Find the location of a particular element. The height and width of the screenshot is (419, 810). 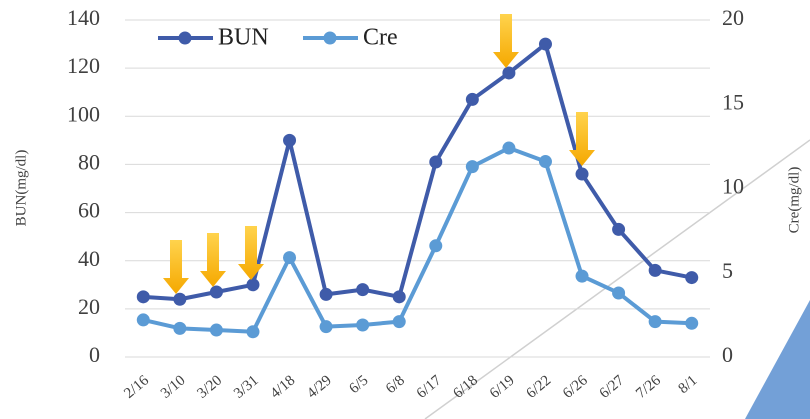

x-tick-label: 3/20 is located at coordinates (209, 386).